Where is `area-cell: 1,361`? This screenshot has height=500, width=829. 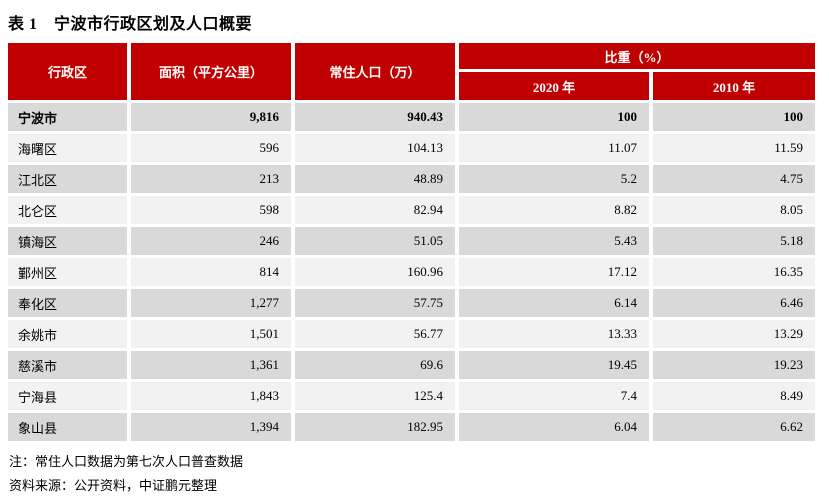 area-cell: 1,361 is located at coordinates (211, 365).